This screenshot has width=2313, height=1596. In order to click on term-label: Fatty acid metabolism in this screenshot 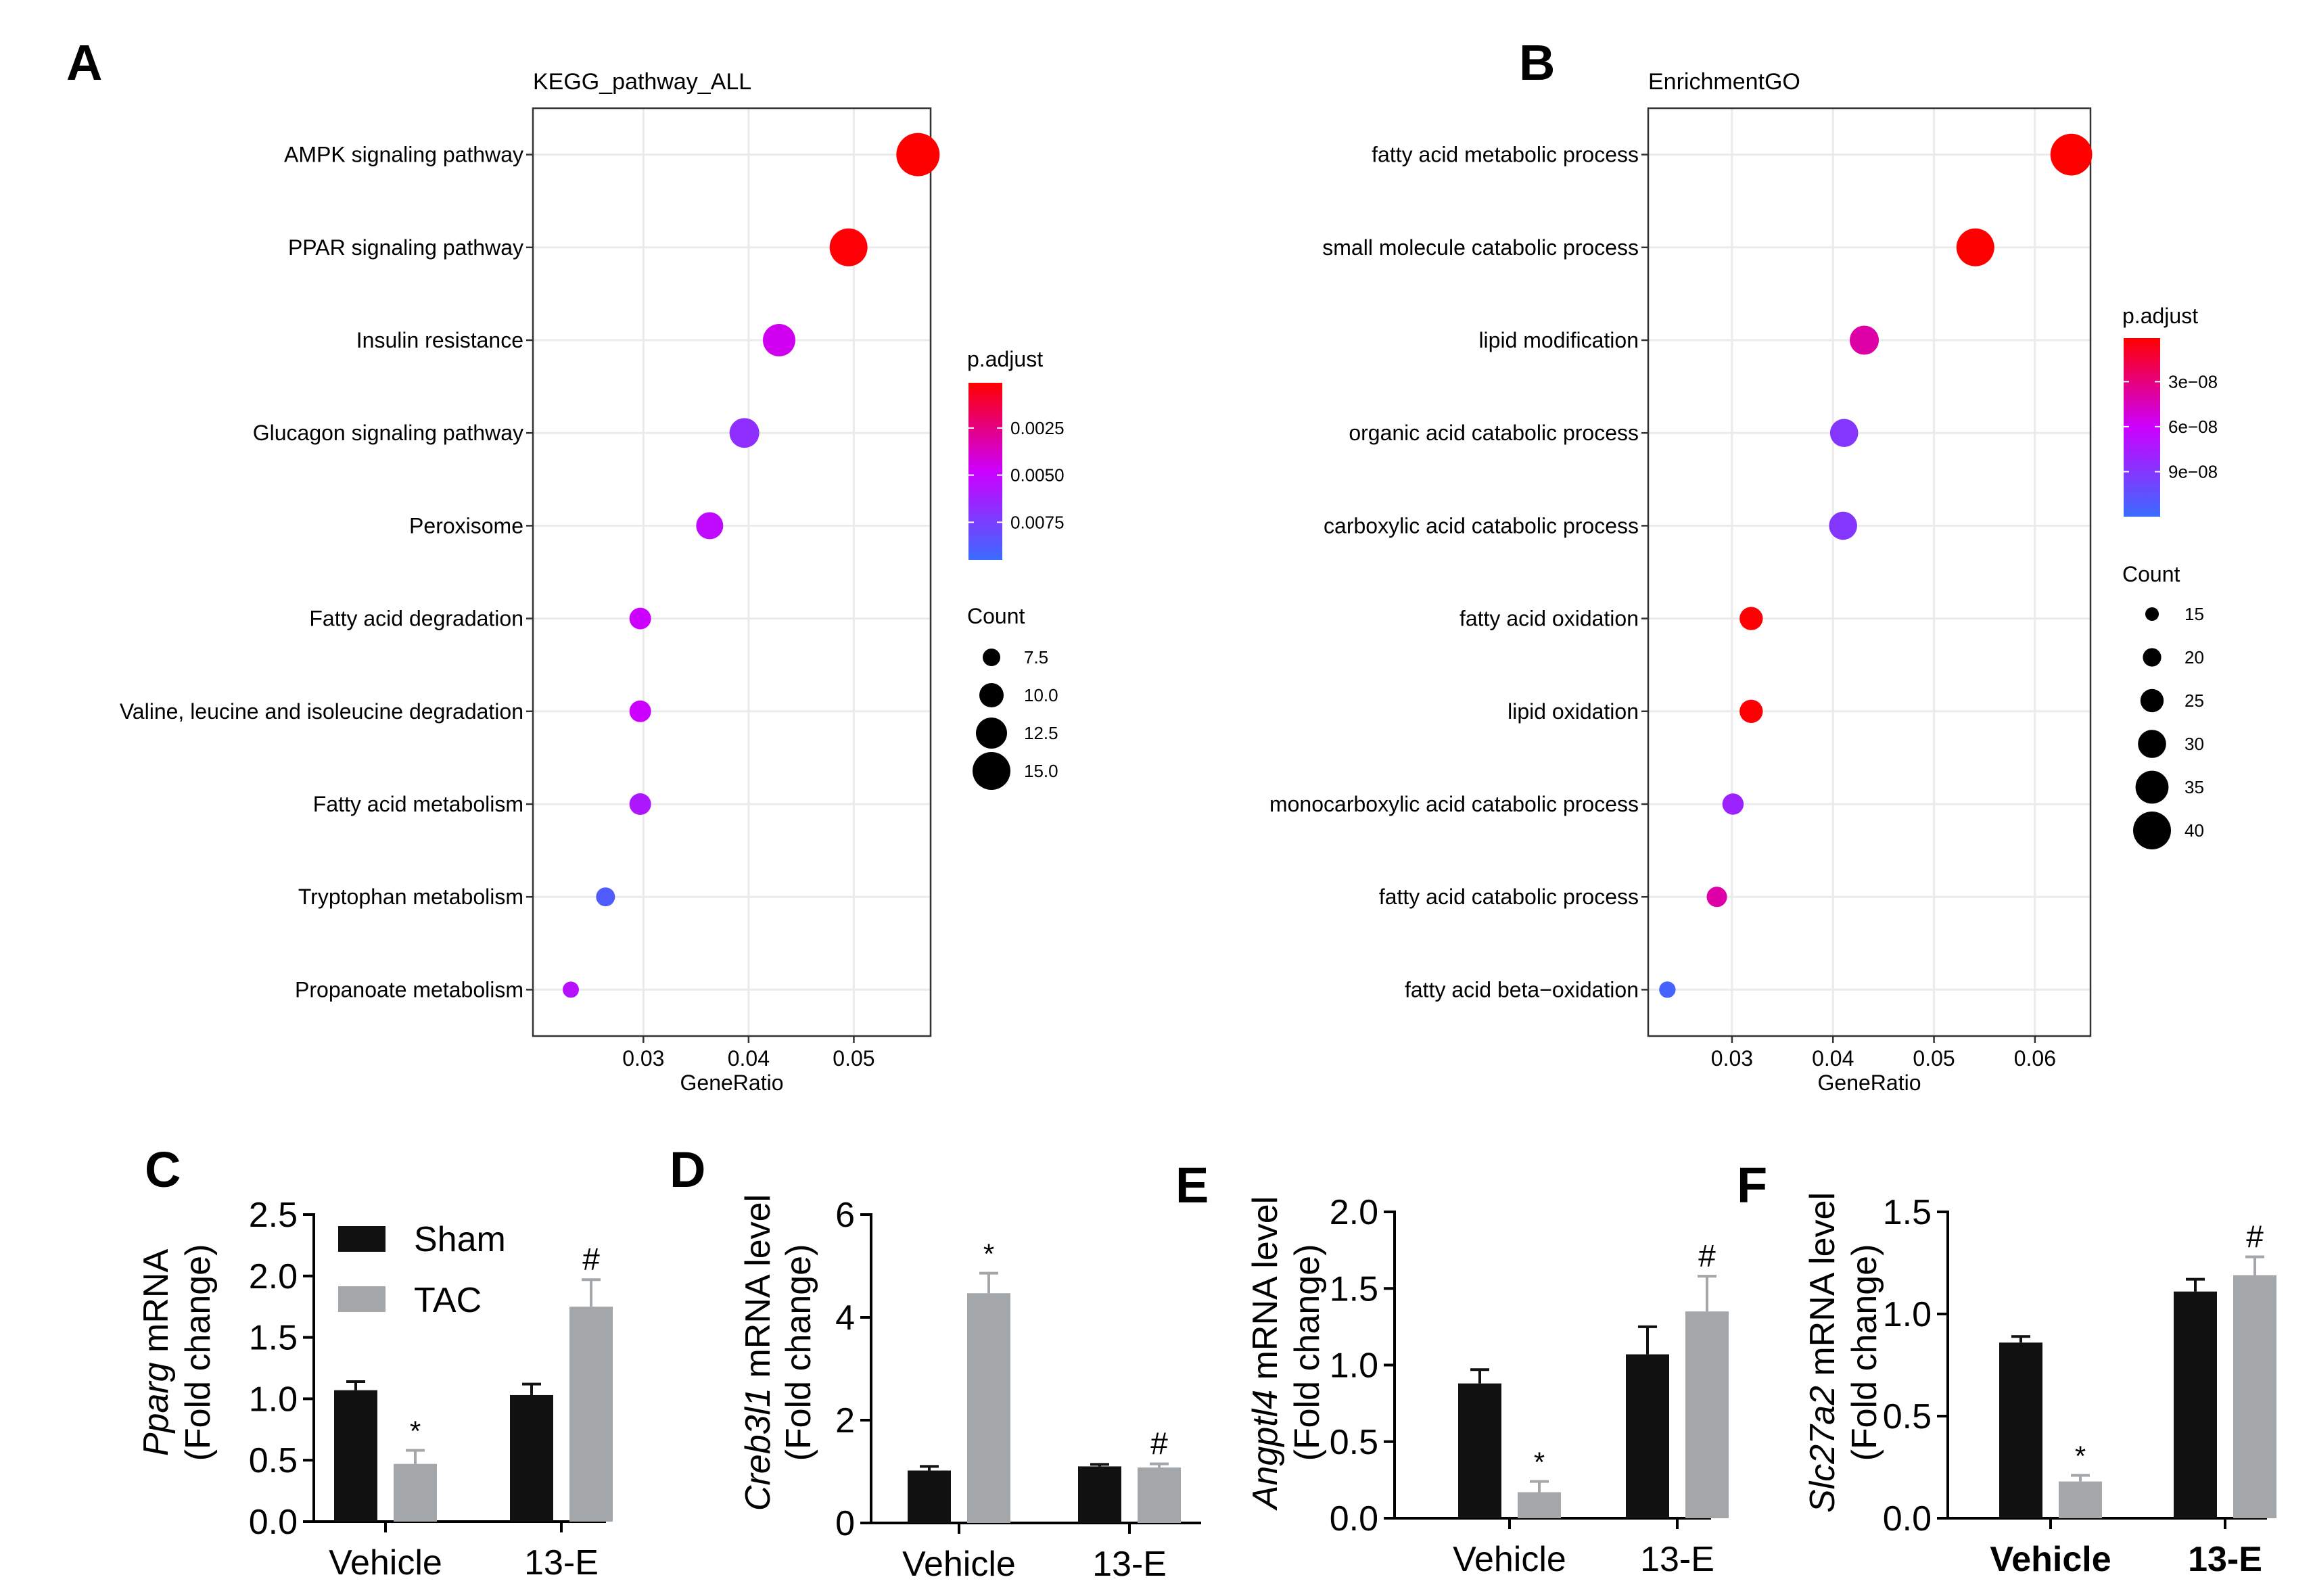, I will do `click(418, 804)`.